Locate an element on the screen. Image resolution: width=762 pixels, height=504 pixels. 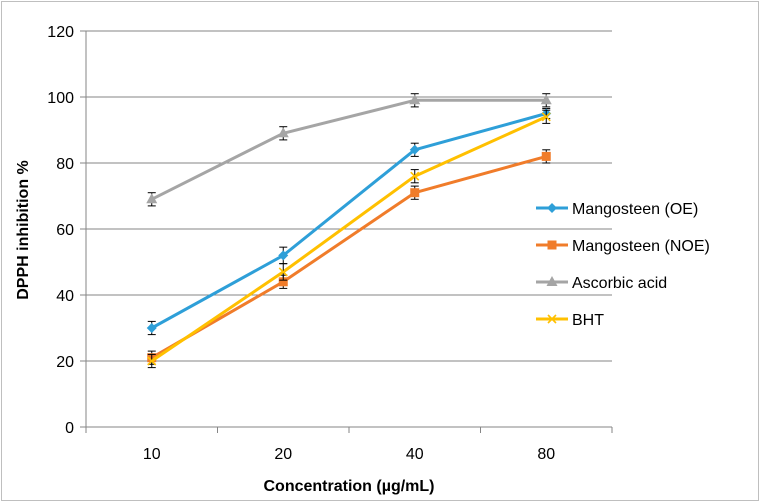
legend-item: Mangosteen (OE) is located at coordinates (617, 209).